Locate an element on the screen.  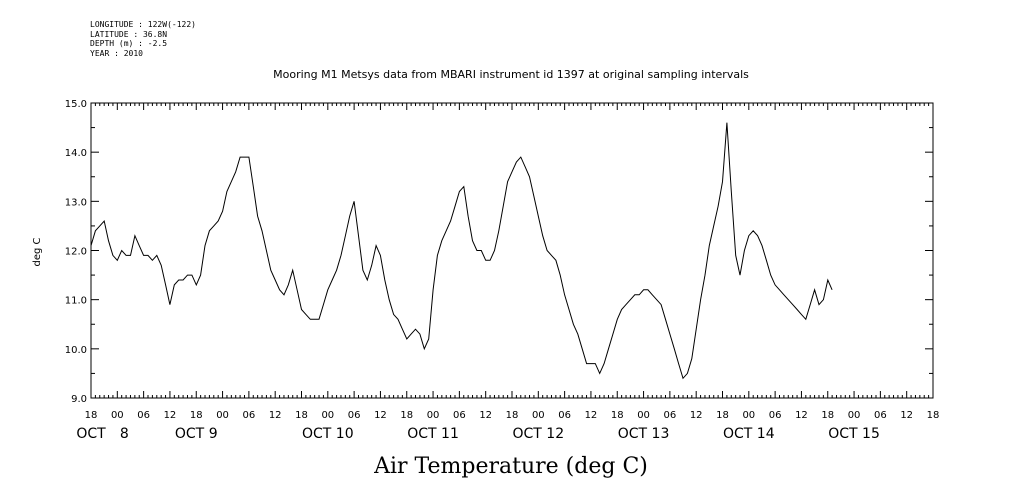
y-tick-label: 10.0 is located at coordinates (76, 350).